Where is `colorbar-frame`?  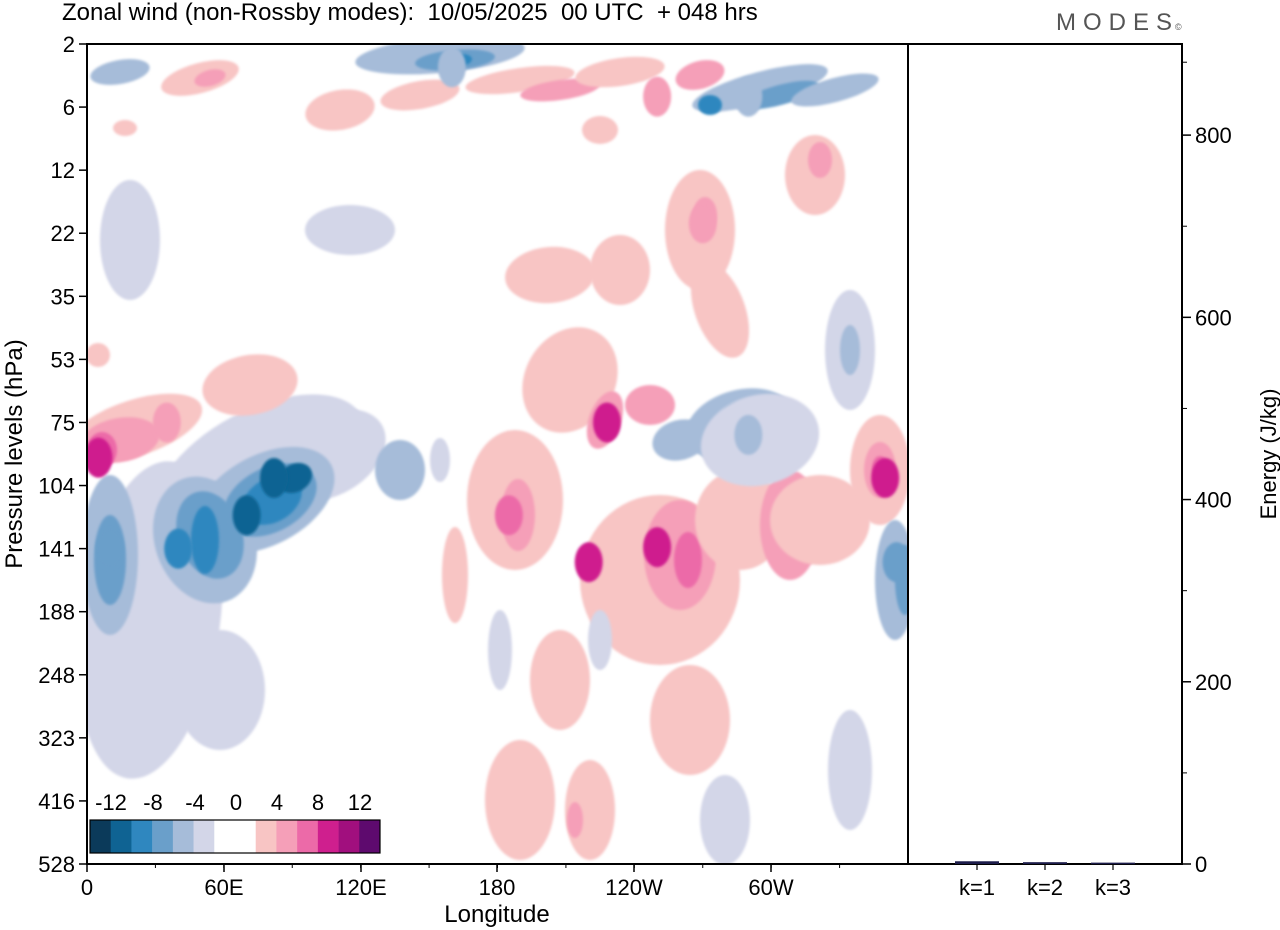 colorbar-frame is located at coordinates (235, 836).